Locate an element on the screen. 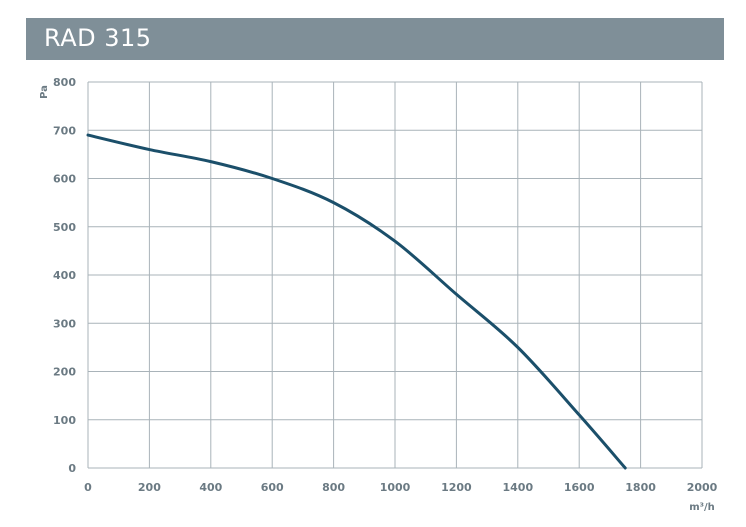 This screenshot has height=527, width=746. x-tick-label: 800 is located at coordinates (333, 487).